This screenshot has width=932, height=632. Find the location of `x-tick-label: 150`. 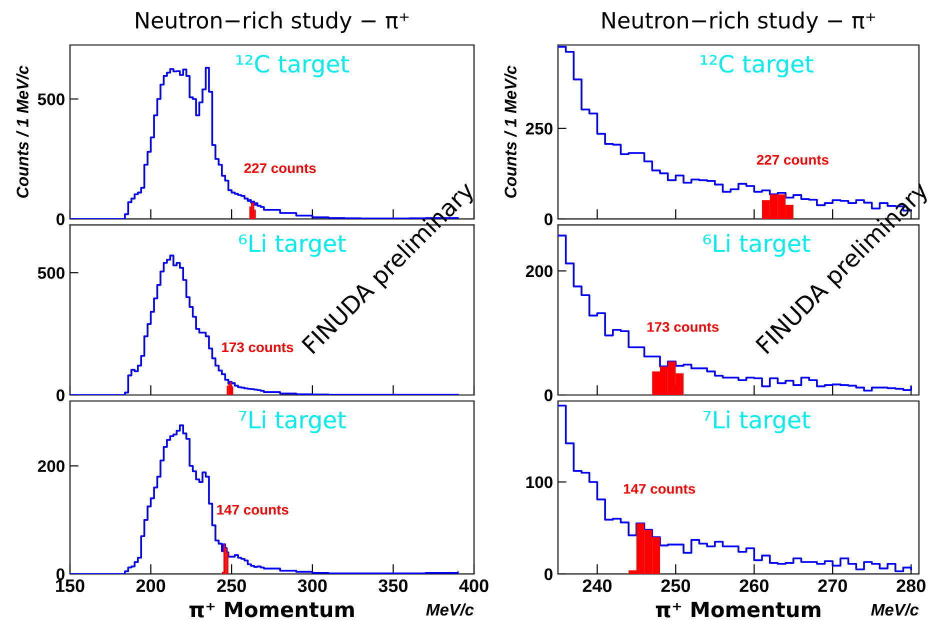

x-tick-label: 150 is located at coordinates (70, 585).